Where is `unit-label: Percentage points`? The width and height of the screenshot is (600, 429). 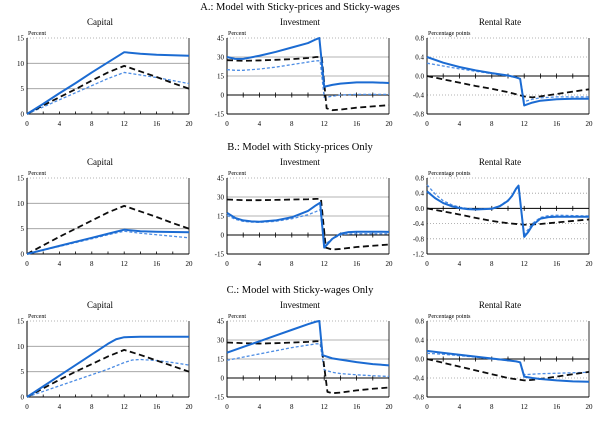 unit-label: Percentage points is located at coordinates (449, 317).